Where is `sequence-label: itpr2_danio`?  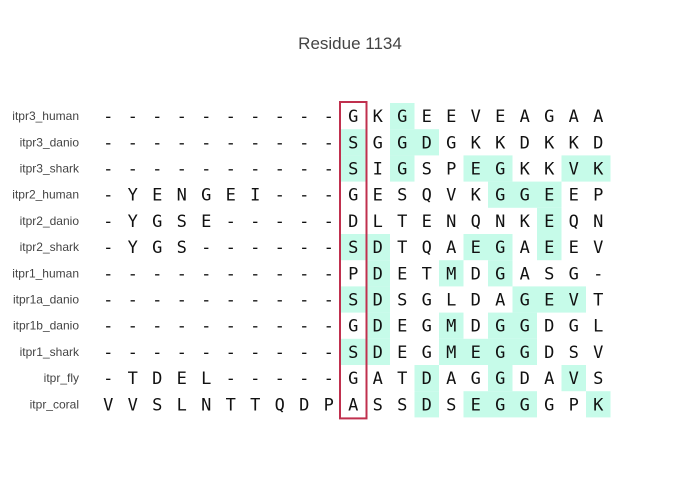
sequence-label: itpr2_danio is located at coordinates (50, 221).